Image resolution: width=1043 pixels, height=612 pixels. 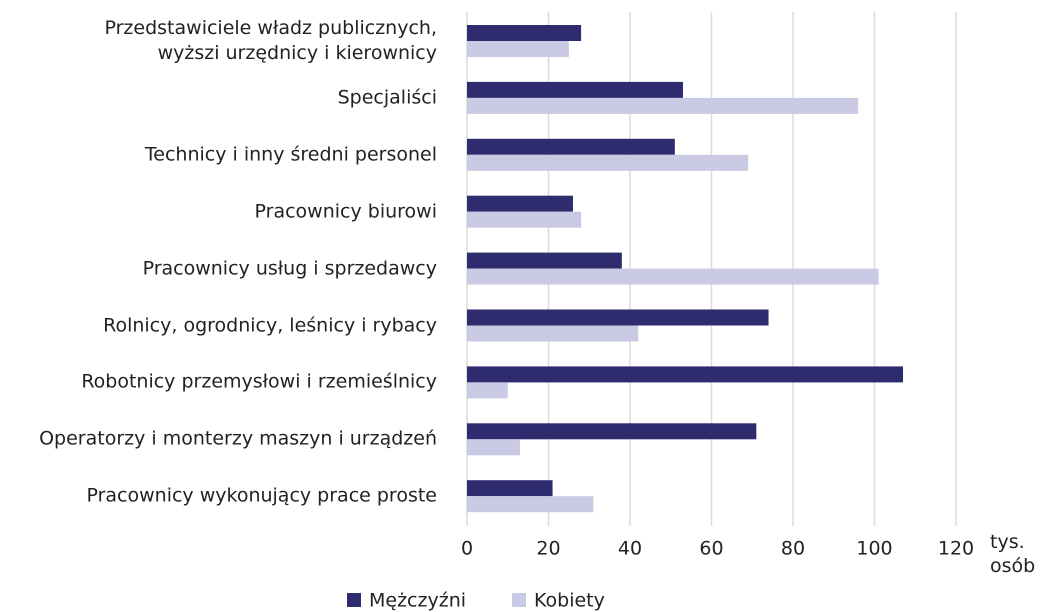 I want to click on category-label: Robotnicy przemysłowi i rzemieślnicy, so click(x=259, y=381).